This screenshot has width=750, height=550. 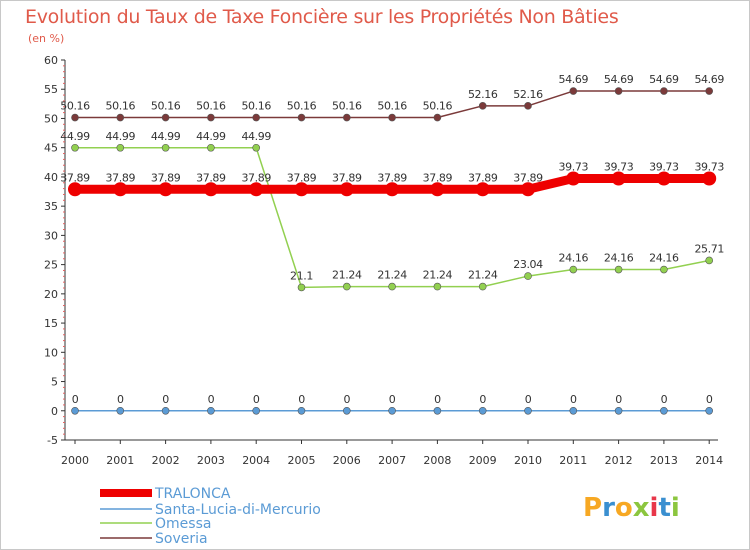 What do you see at coordinates (52, 440) in the screenshot?
I see `y-tick-label: -5` at bounding box center [52, 440].